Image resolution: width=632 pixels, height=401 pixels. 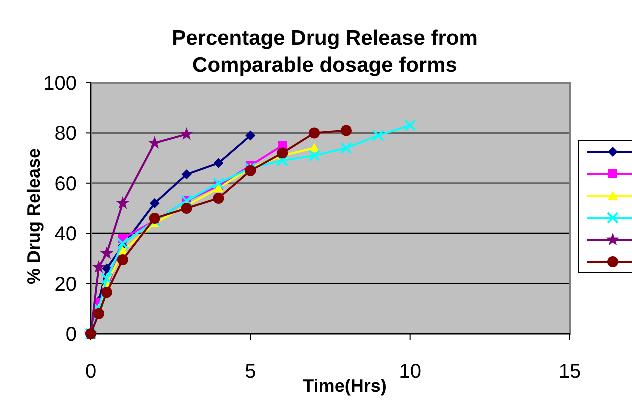 What do you see at coordinates (60, 84) in the screenshot?
I see `y-tick-label: 100` at bounding box center [60, 84].